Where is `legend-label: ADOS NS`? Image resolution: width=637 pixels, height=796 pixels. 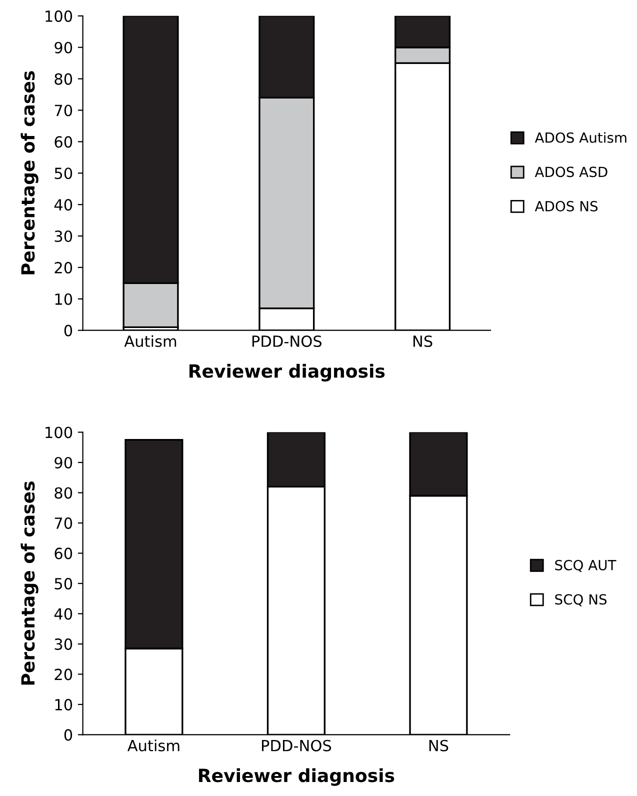
legend-label: ADOS NS is located at coordinates (566, 206).